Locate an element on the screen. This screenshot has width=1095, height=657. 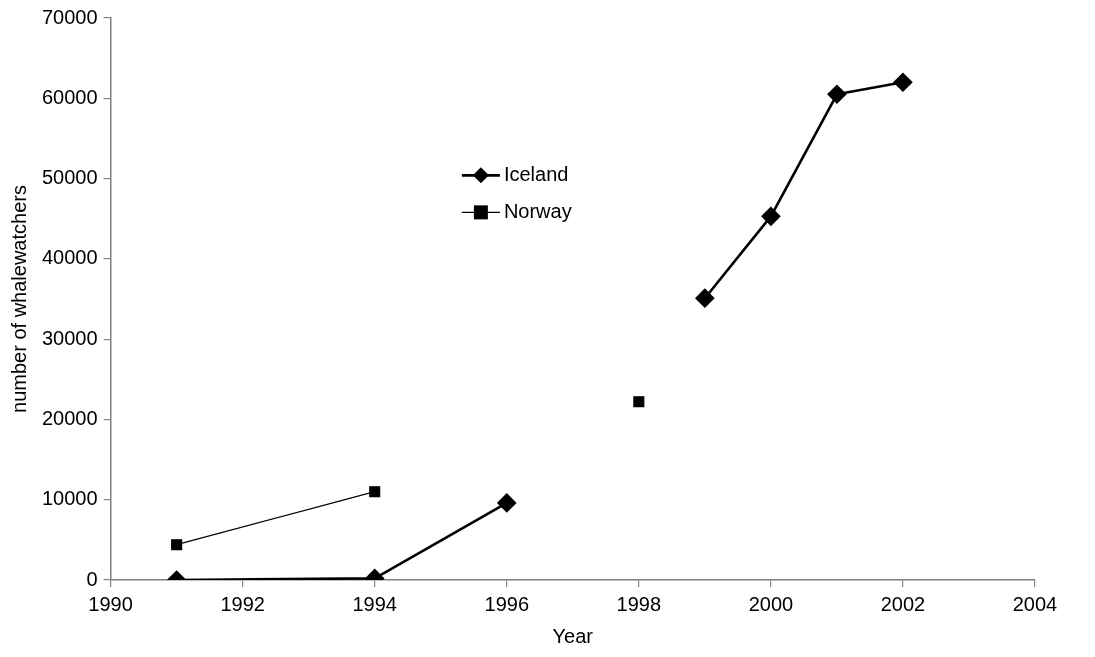
legend-label: Norway is located at coordinates (537, 210).